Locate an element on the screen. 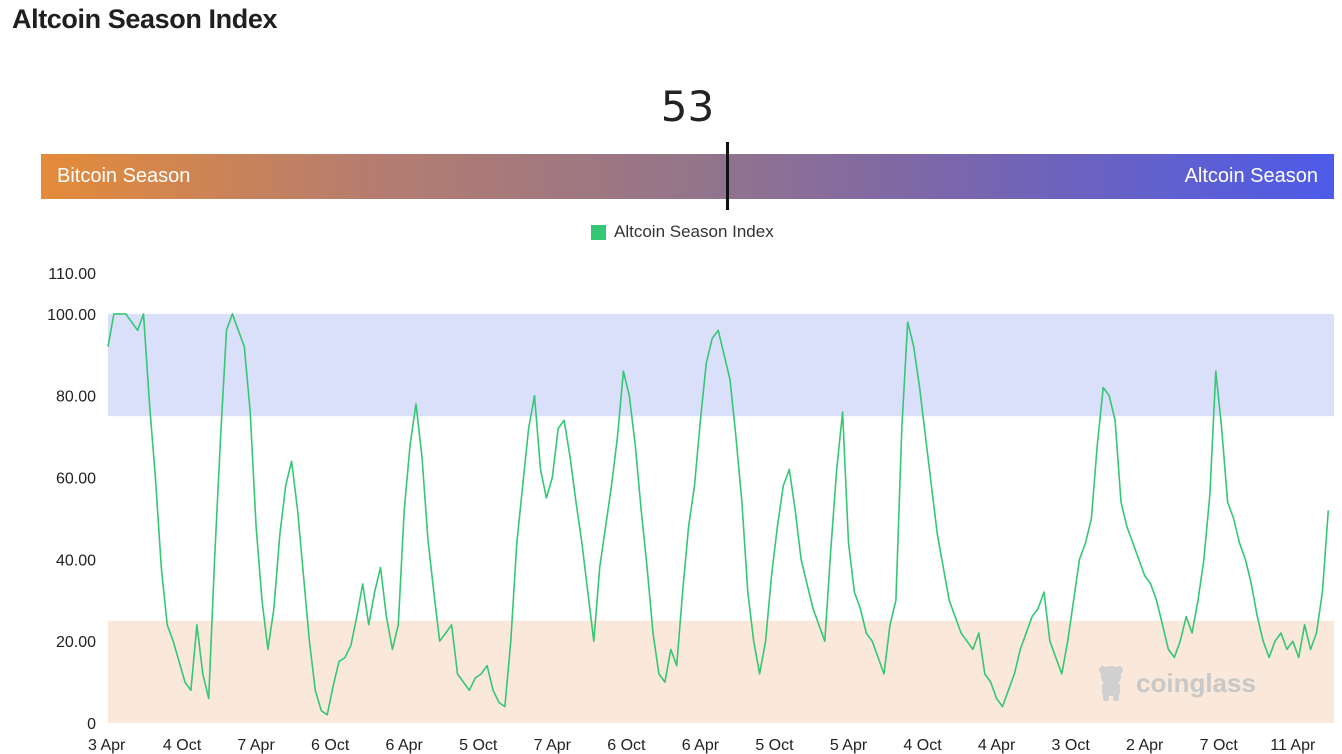  chart-legend: Altcoin Season Index is located at coordinates (682, 232).